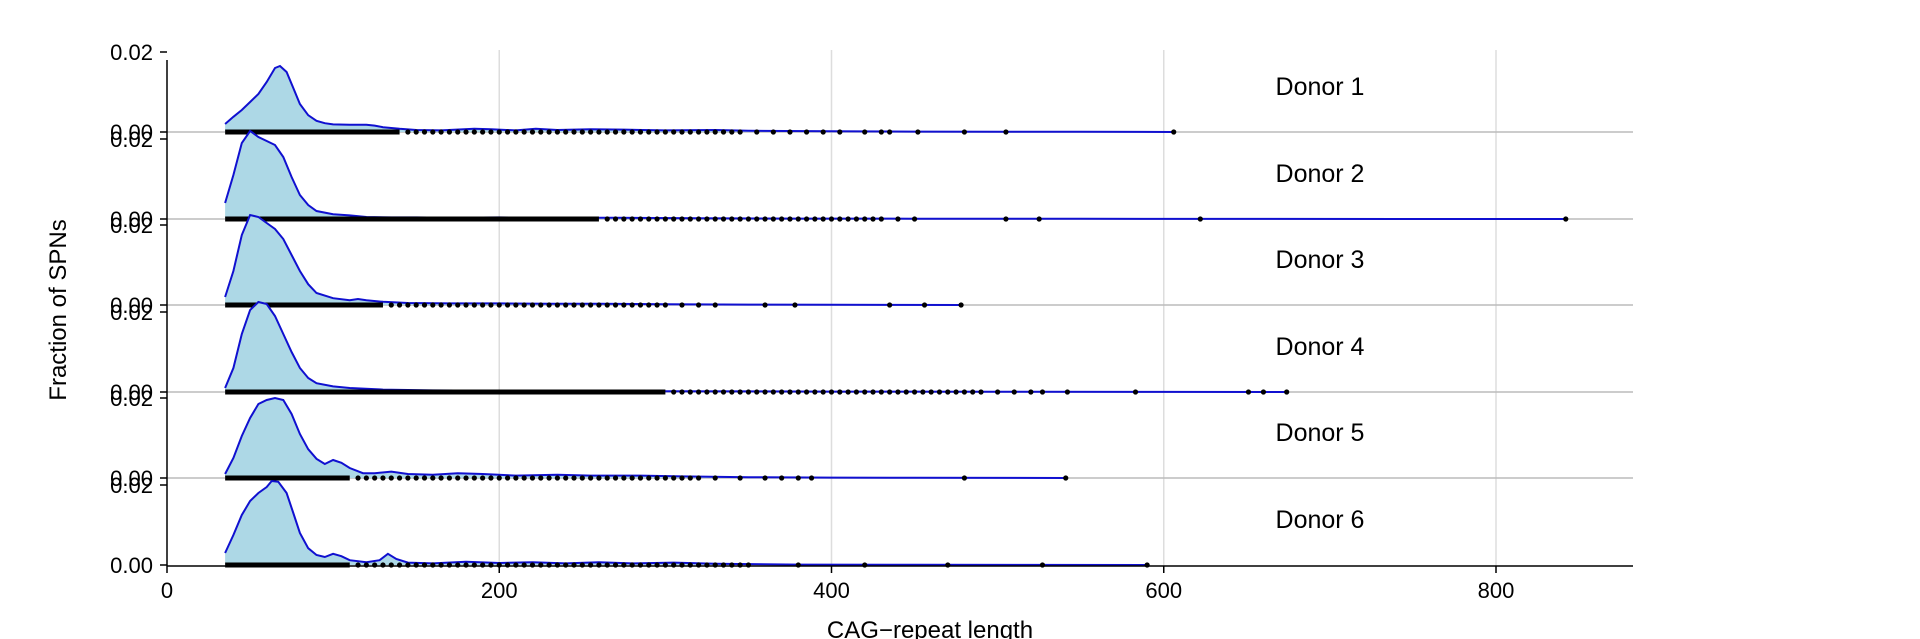  I want to click on panel-1: 0.02 0.00 Donor 1, so click(871, 92).